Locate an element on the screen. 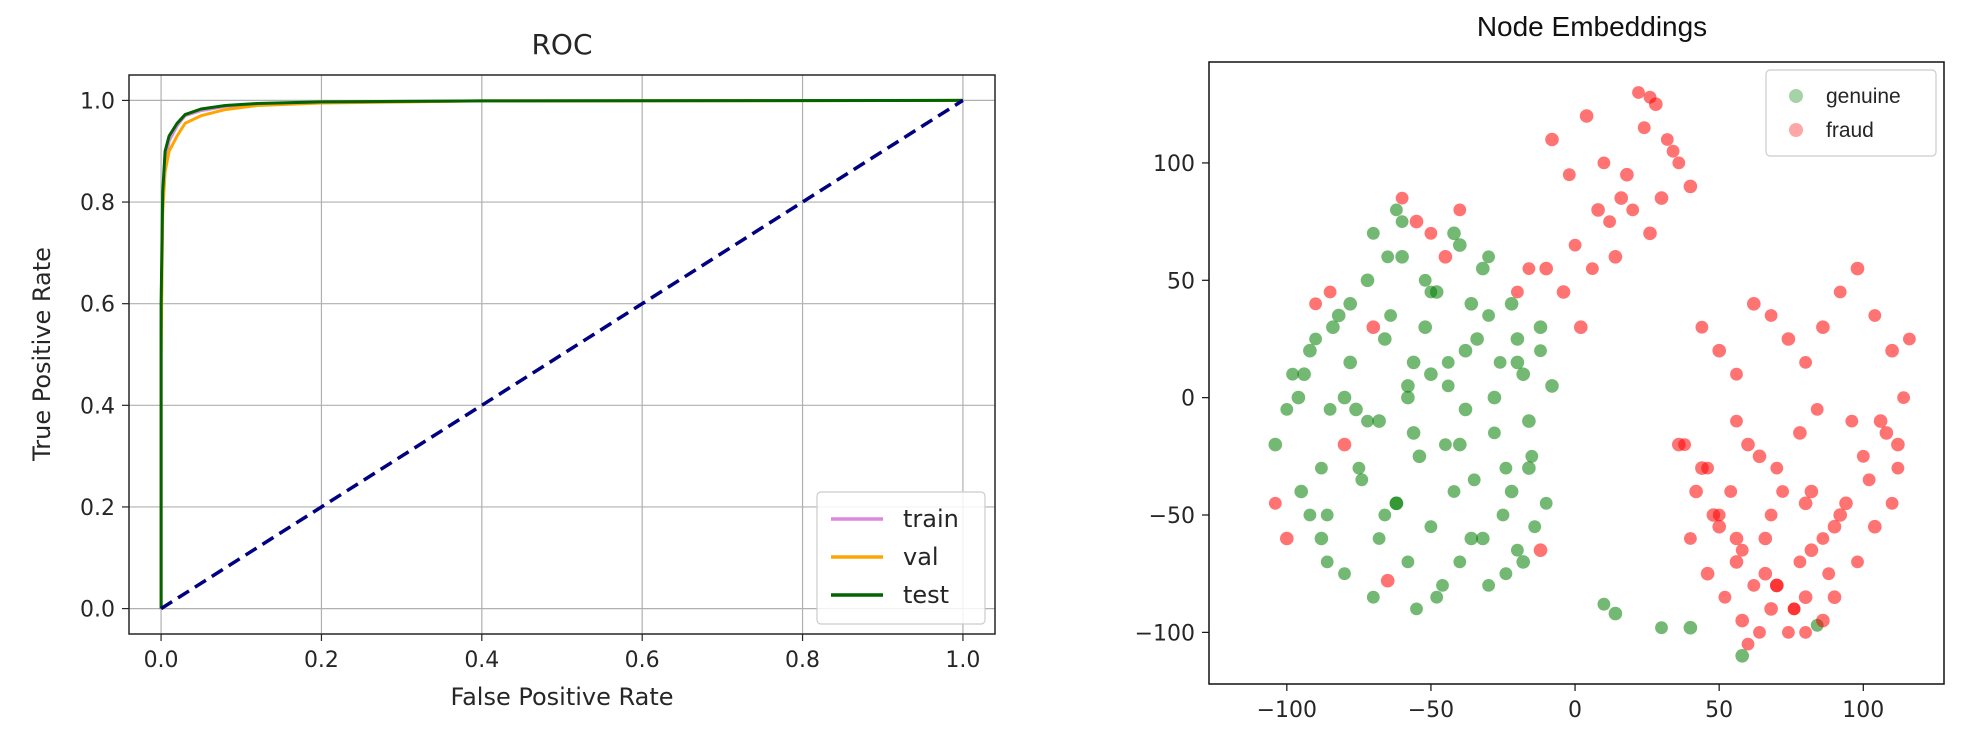 This screenshot has width=1988, height=732. roc-ytick-label: 0.6 is located at coordinates (97, 305).